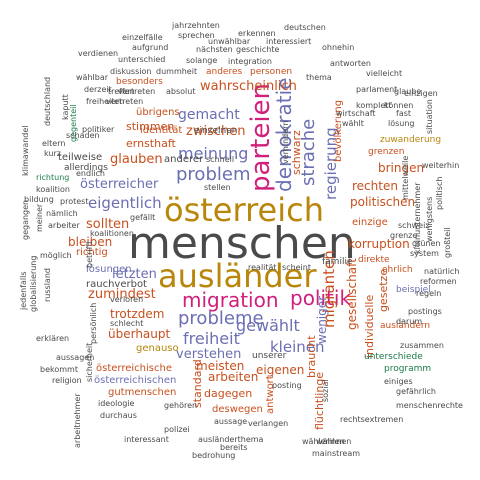  Describe the element at coordinates (59, 369) in the screenshot. I see `word-bekommt: bekommt` at that location.